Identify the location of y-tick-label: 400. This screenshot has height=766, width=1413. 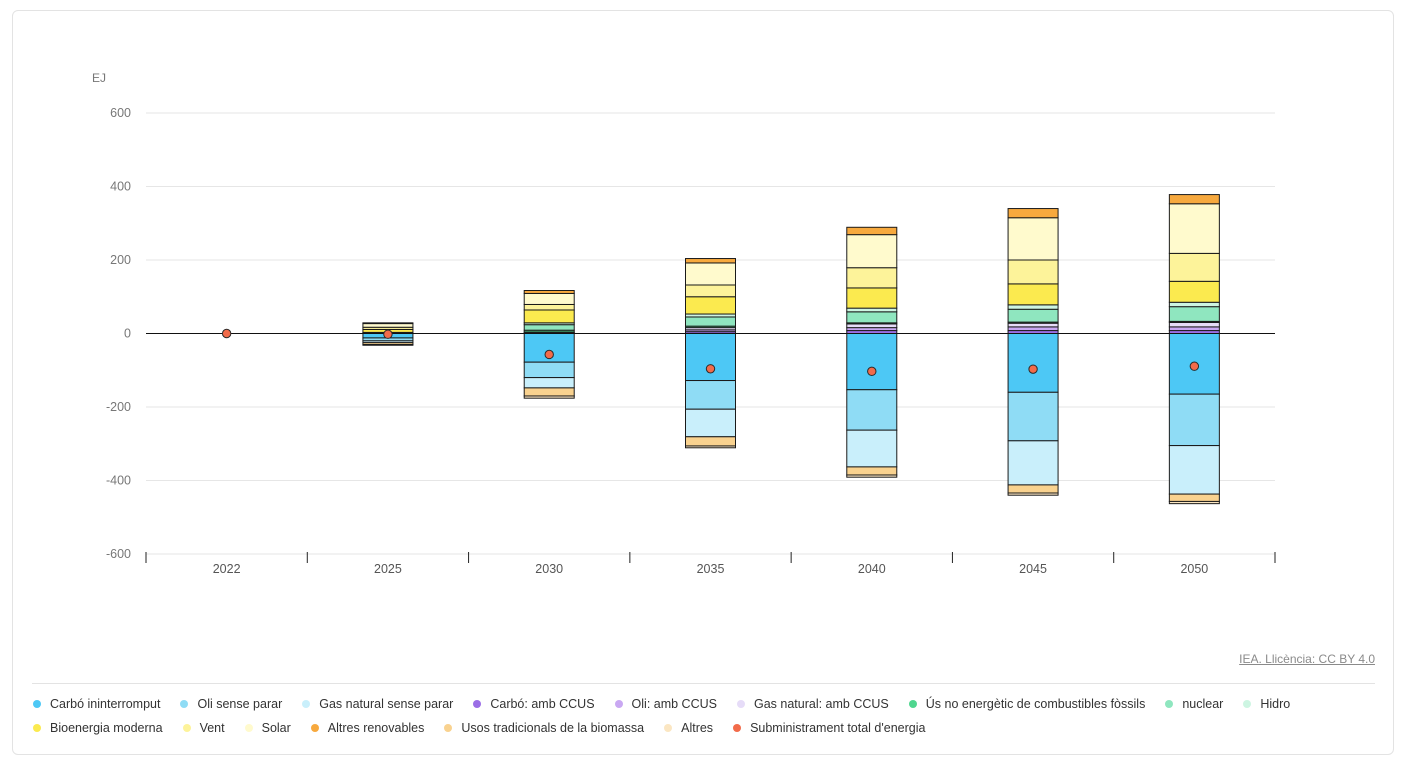
(120, 187).